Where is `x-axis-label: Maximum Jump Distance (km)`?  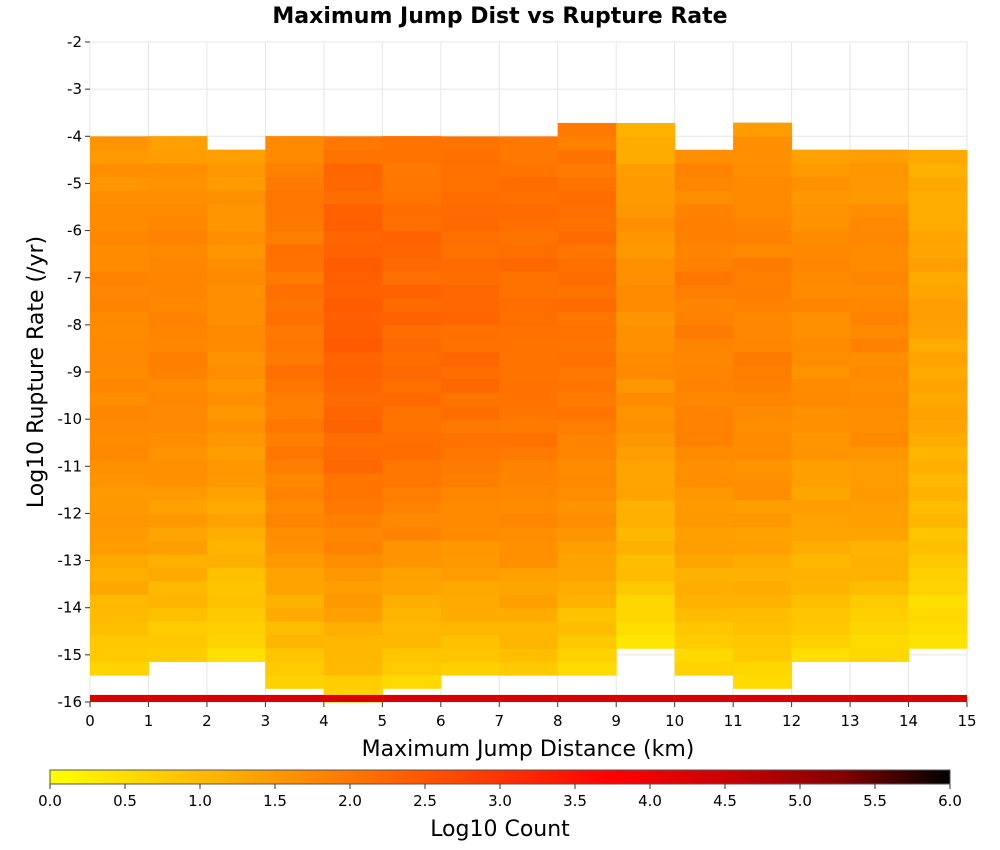 x-axis-label: Maximum Jump Distance (km) is located at coordinates (528, 749).